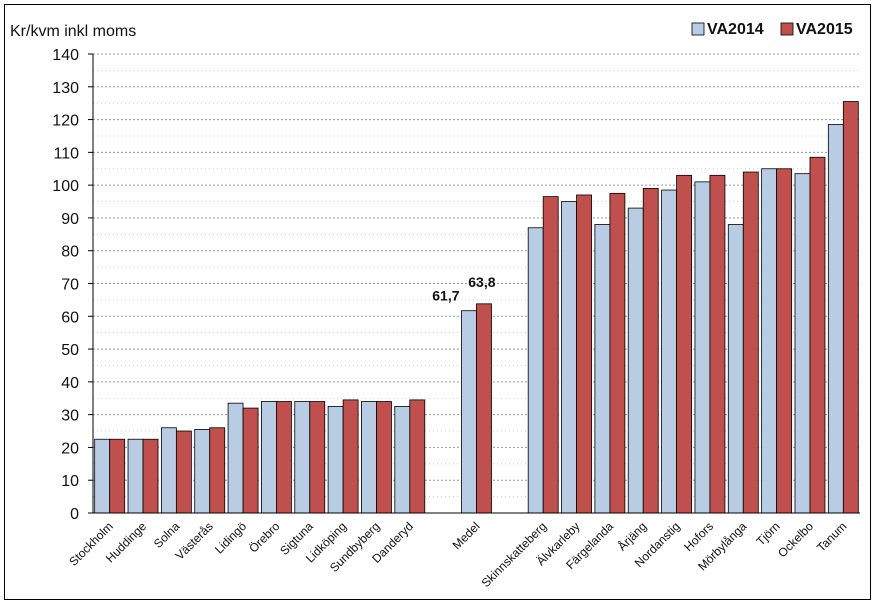 Image resolution: width=875 pixels, height=604 pixels. Describe the element at coordinates (484, 408) in the screenshot. I see `bar-va2015-medel` at that location.